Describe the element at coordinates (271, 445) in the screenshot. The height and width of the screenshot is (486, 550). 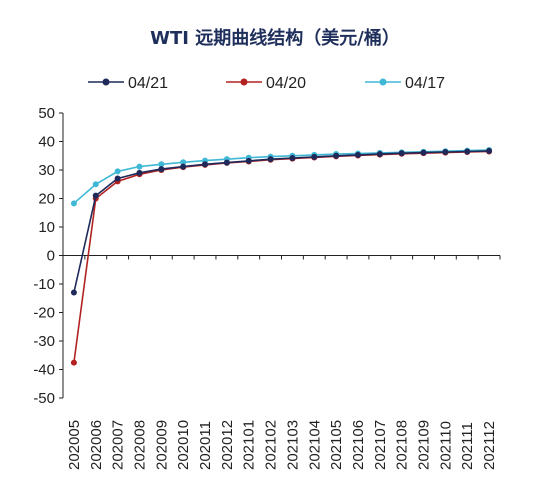
I see `x-tick-label: 202102` at that location.